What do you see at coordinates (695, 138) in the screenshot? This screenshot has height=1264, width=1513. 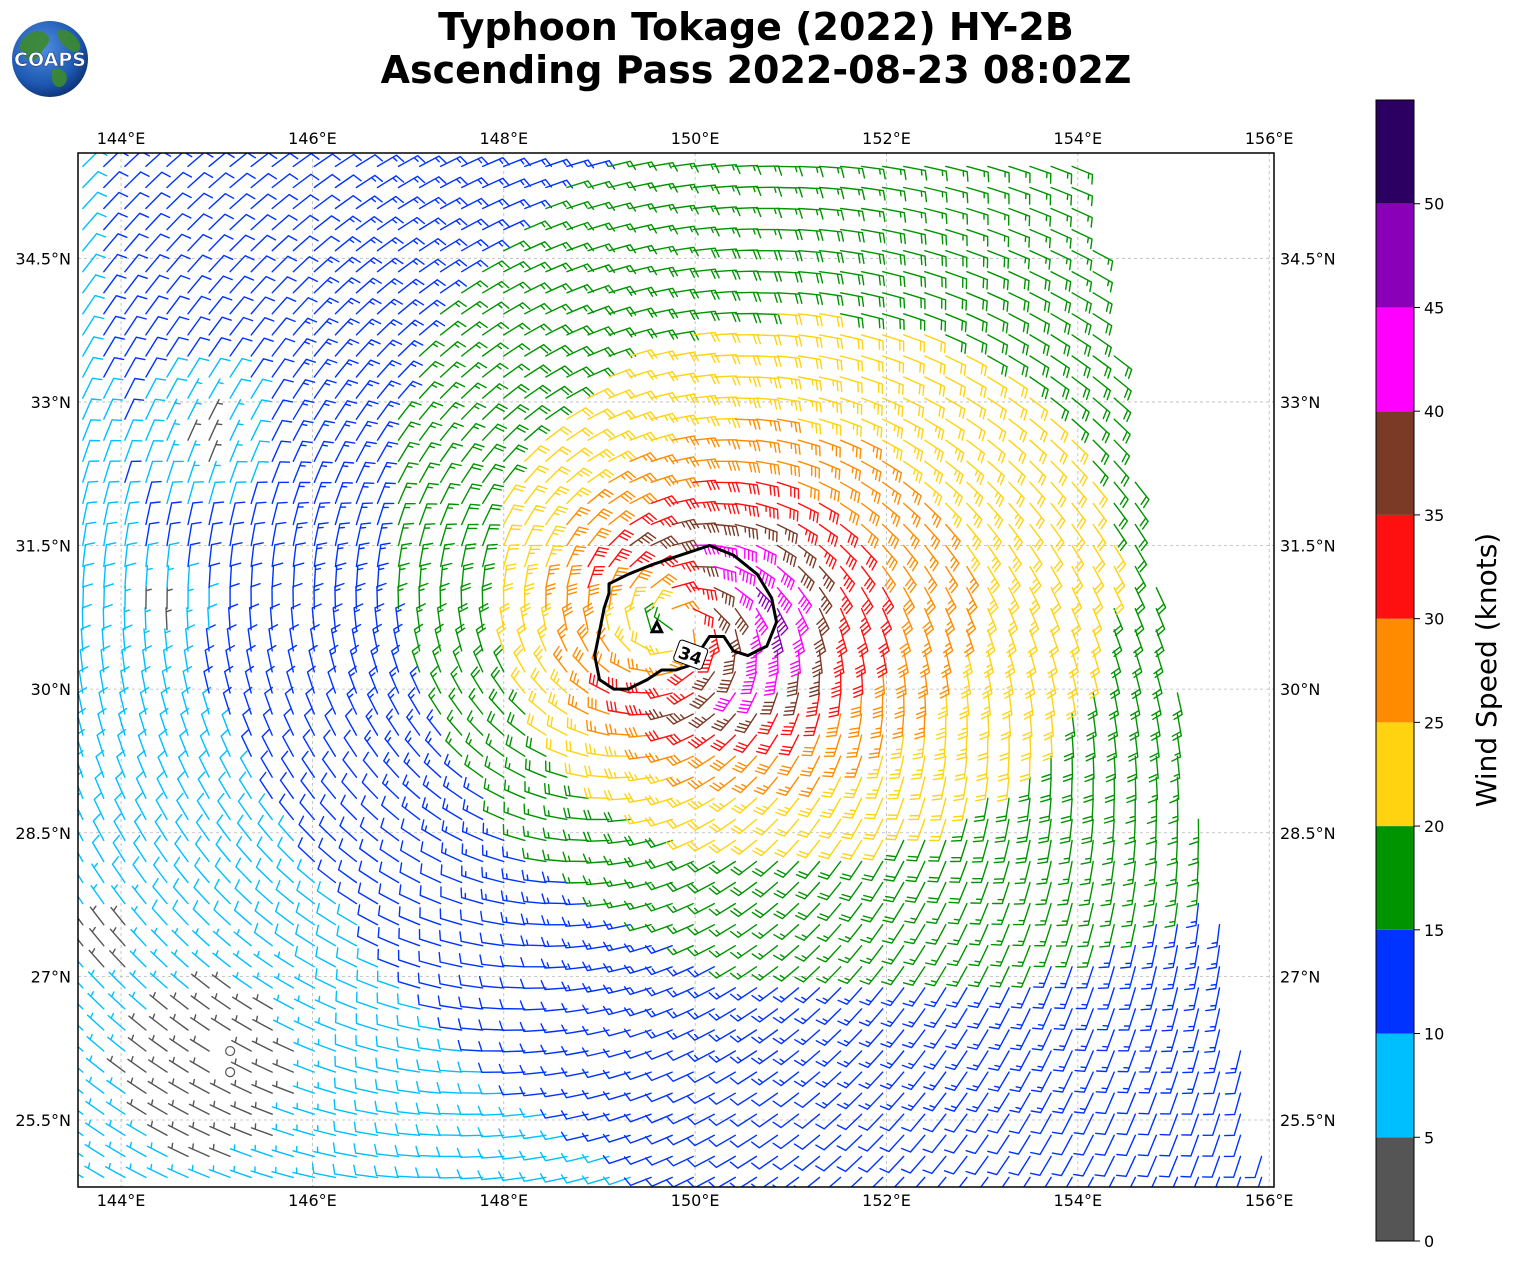 I see `lon-tick-label-top-3: 150°E` at bounding box center [695, 138].